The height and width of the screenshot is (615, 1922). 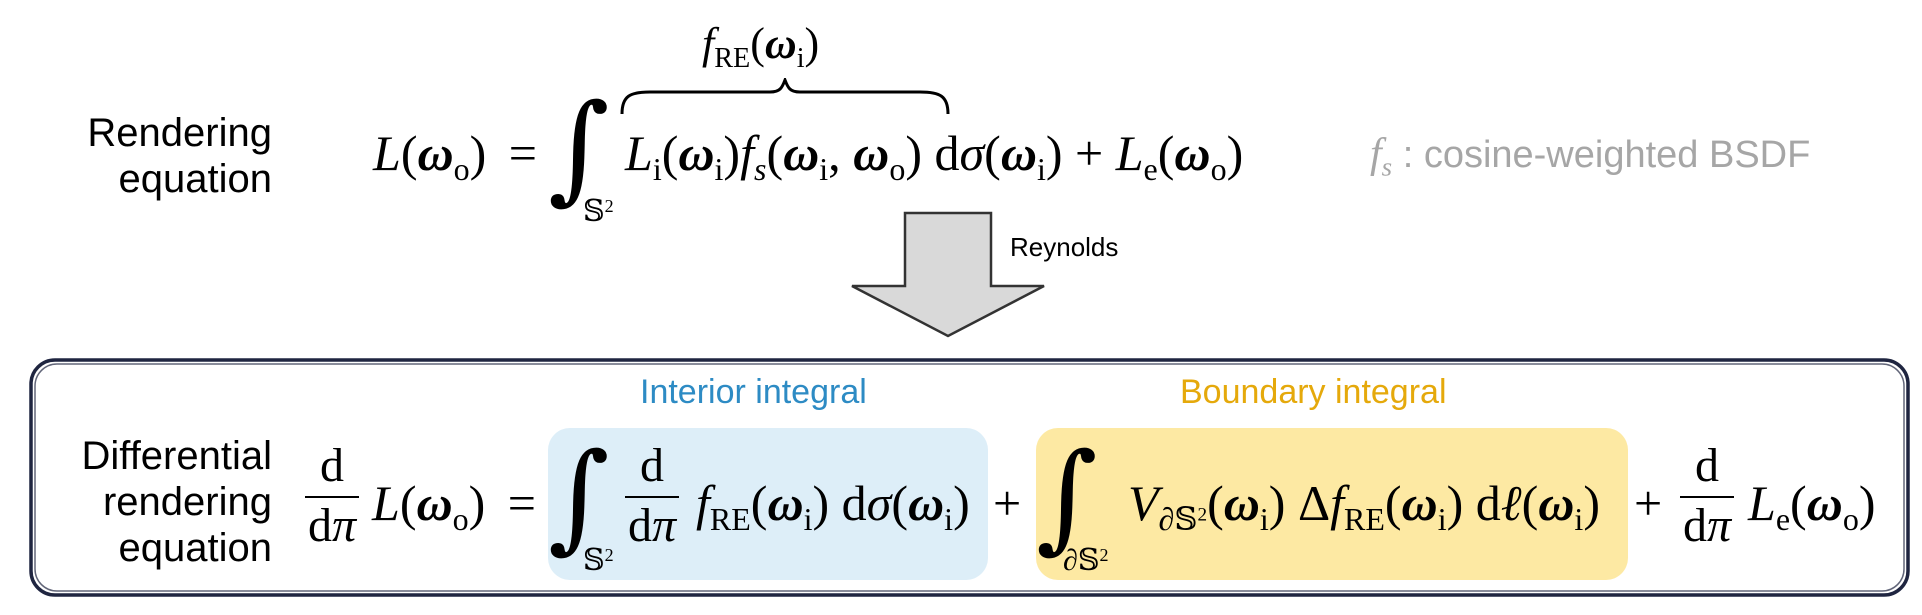 What do you see at coordinates (1313, 392) in the screenshot?
I see `boundary-integral-title: Boundary integral` at bounding box center [1313, 392].